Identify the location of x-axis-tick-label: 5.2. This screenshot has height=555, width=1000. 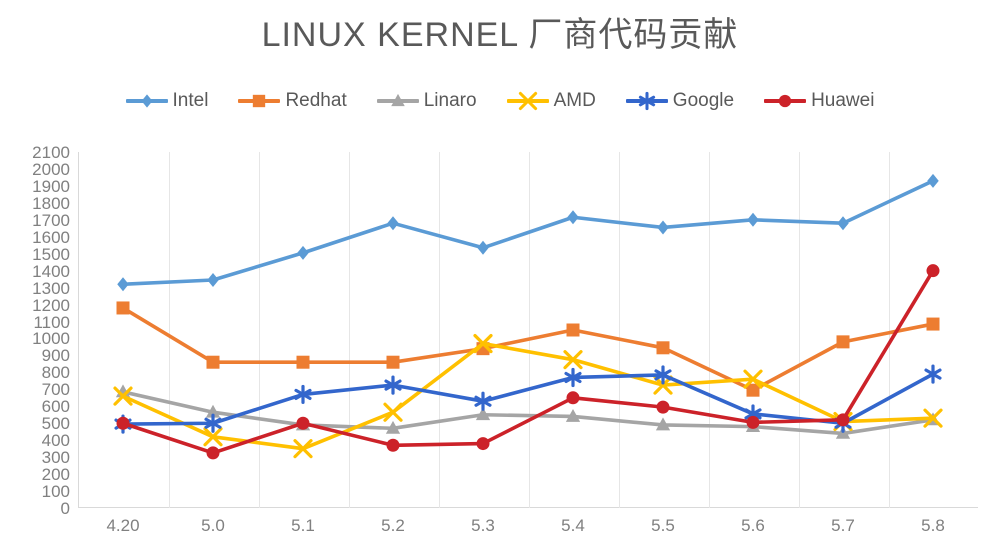
(393, 525).